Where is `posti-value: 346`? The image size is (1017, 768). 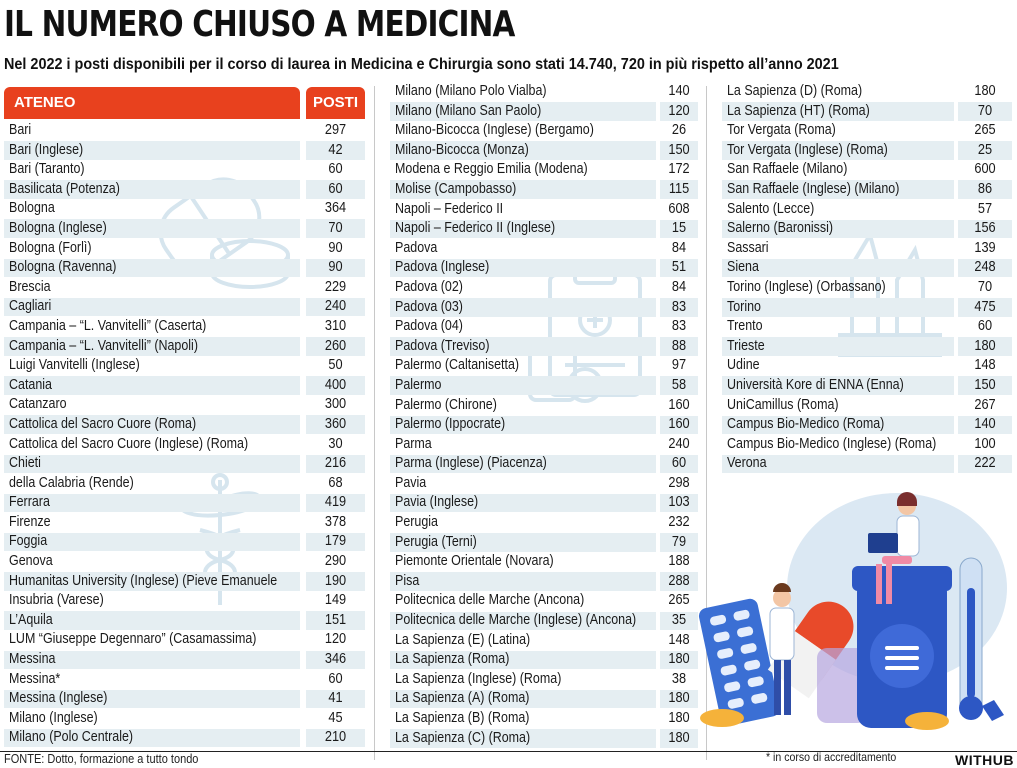
posti-value: 346 is located at coordinates (335, 659).